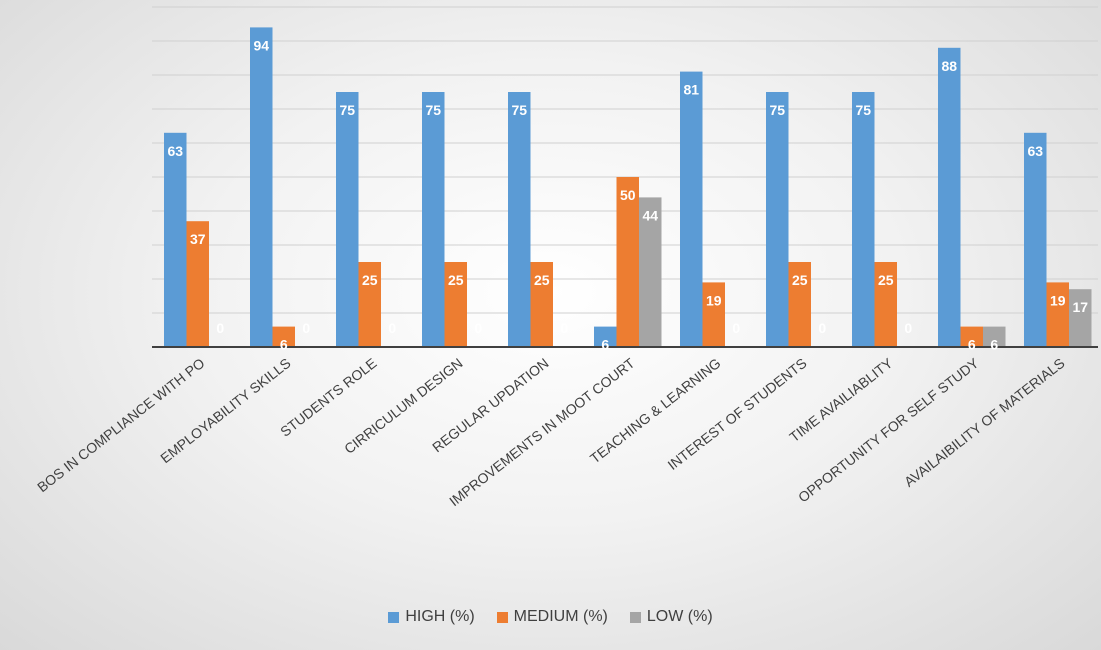 The height and width of the screenshot is (650, 1101). Describe the element at coordinates (679, 616) in the screenshot. I see `legend-label: LOW (%)` at that location.